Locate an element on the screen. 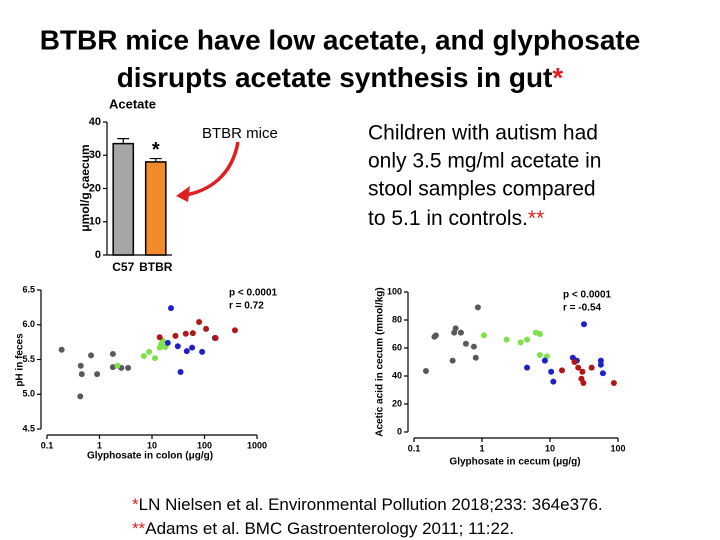 This screenshot has width=720, height=540. annotation: r = 0.72 is located at coordinates (246, 306).